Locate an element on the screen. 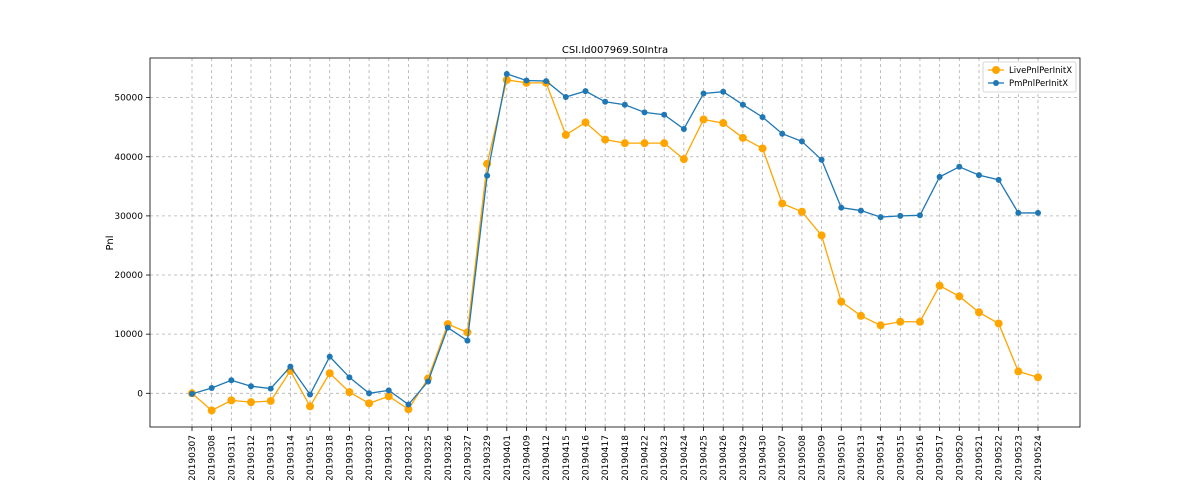 Image resolution: width=1200 pixels, height=480 pixels. x-tick-label: 20190418 is located at coordinates (626, 457).